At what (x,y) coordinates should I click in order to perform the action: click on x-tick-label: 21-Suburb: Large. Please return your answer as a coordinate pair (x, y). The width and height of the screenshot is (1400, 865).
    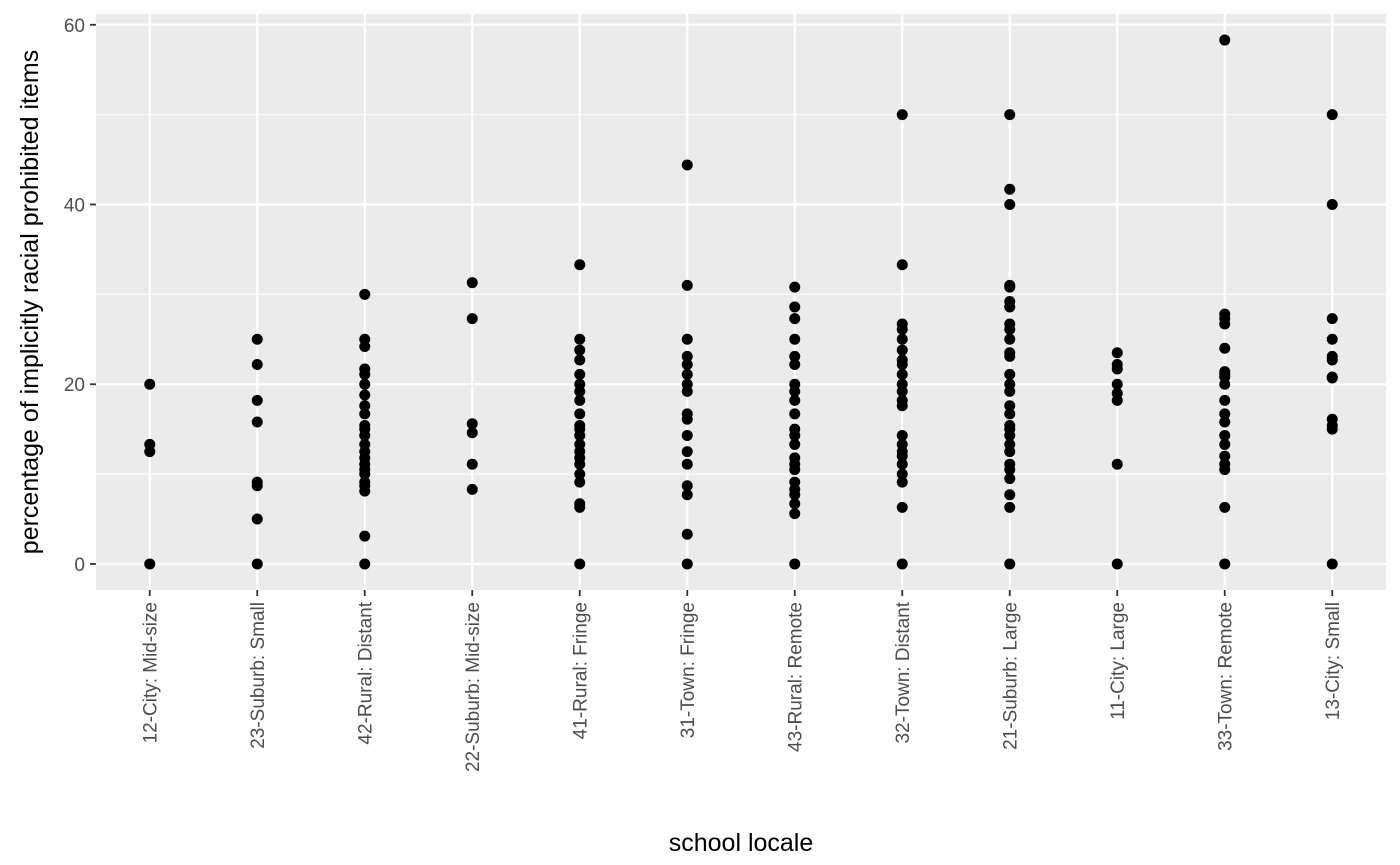
    Looking at the image, I should click on (1010, 676).